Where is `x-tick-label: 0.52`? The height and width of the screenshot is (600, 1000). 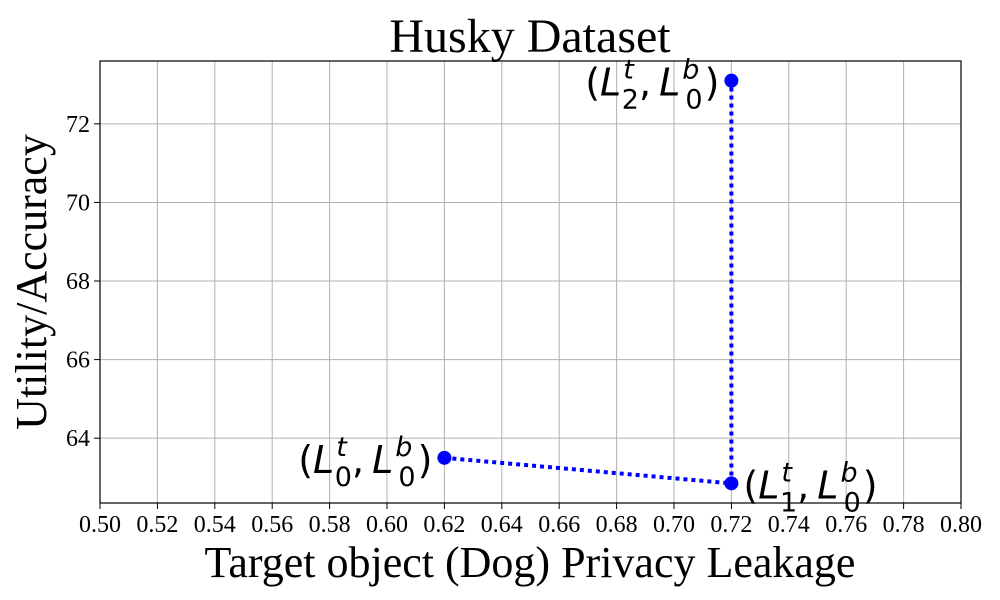
x-tick-label: 0.52 is located at coordinates (157, 525).